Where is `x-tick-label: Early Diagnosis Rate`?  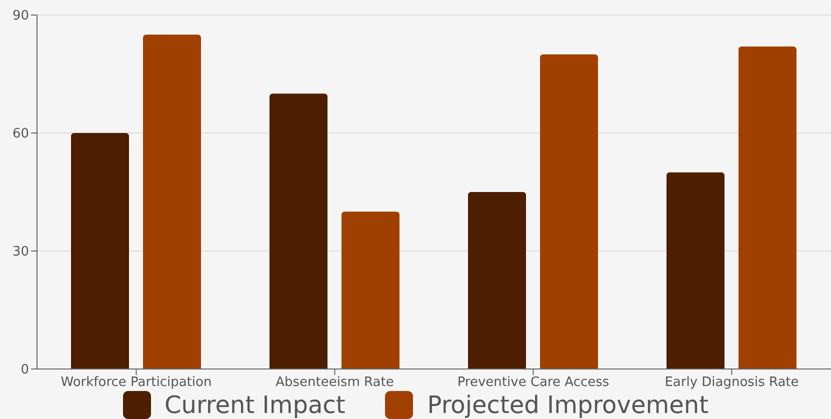
x-tick-label: Early Diagnosis Rate is located at coordinates (731, 382).